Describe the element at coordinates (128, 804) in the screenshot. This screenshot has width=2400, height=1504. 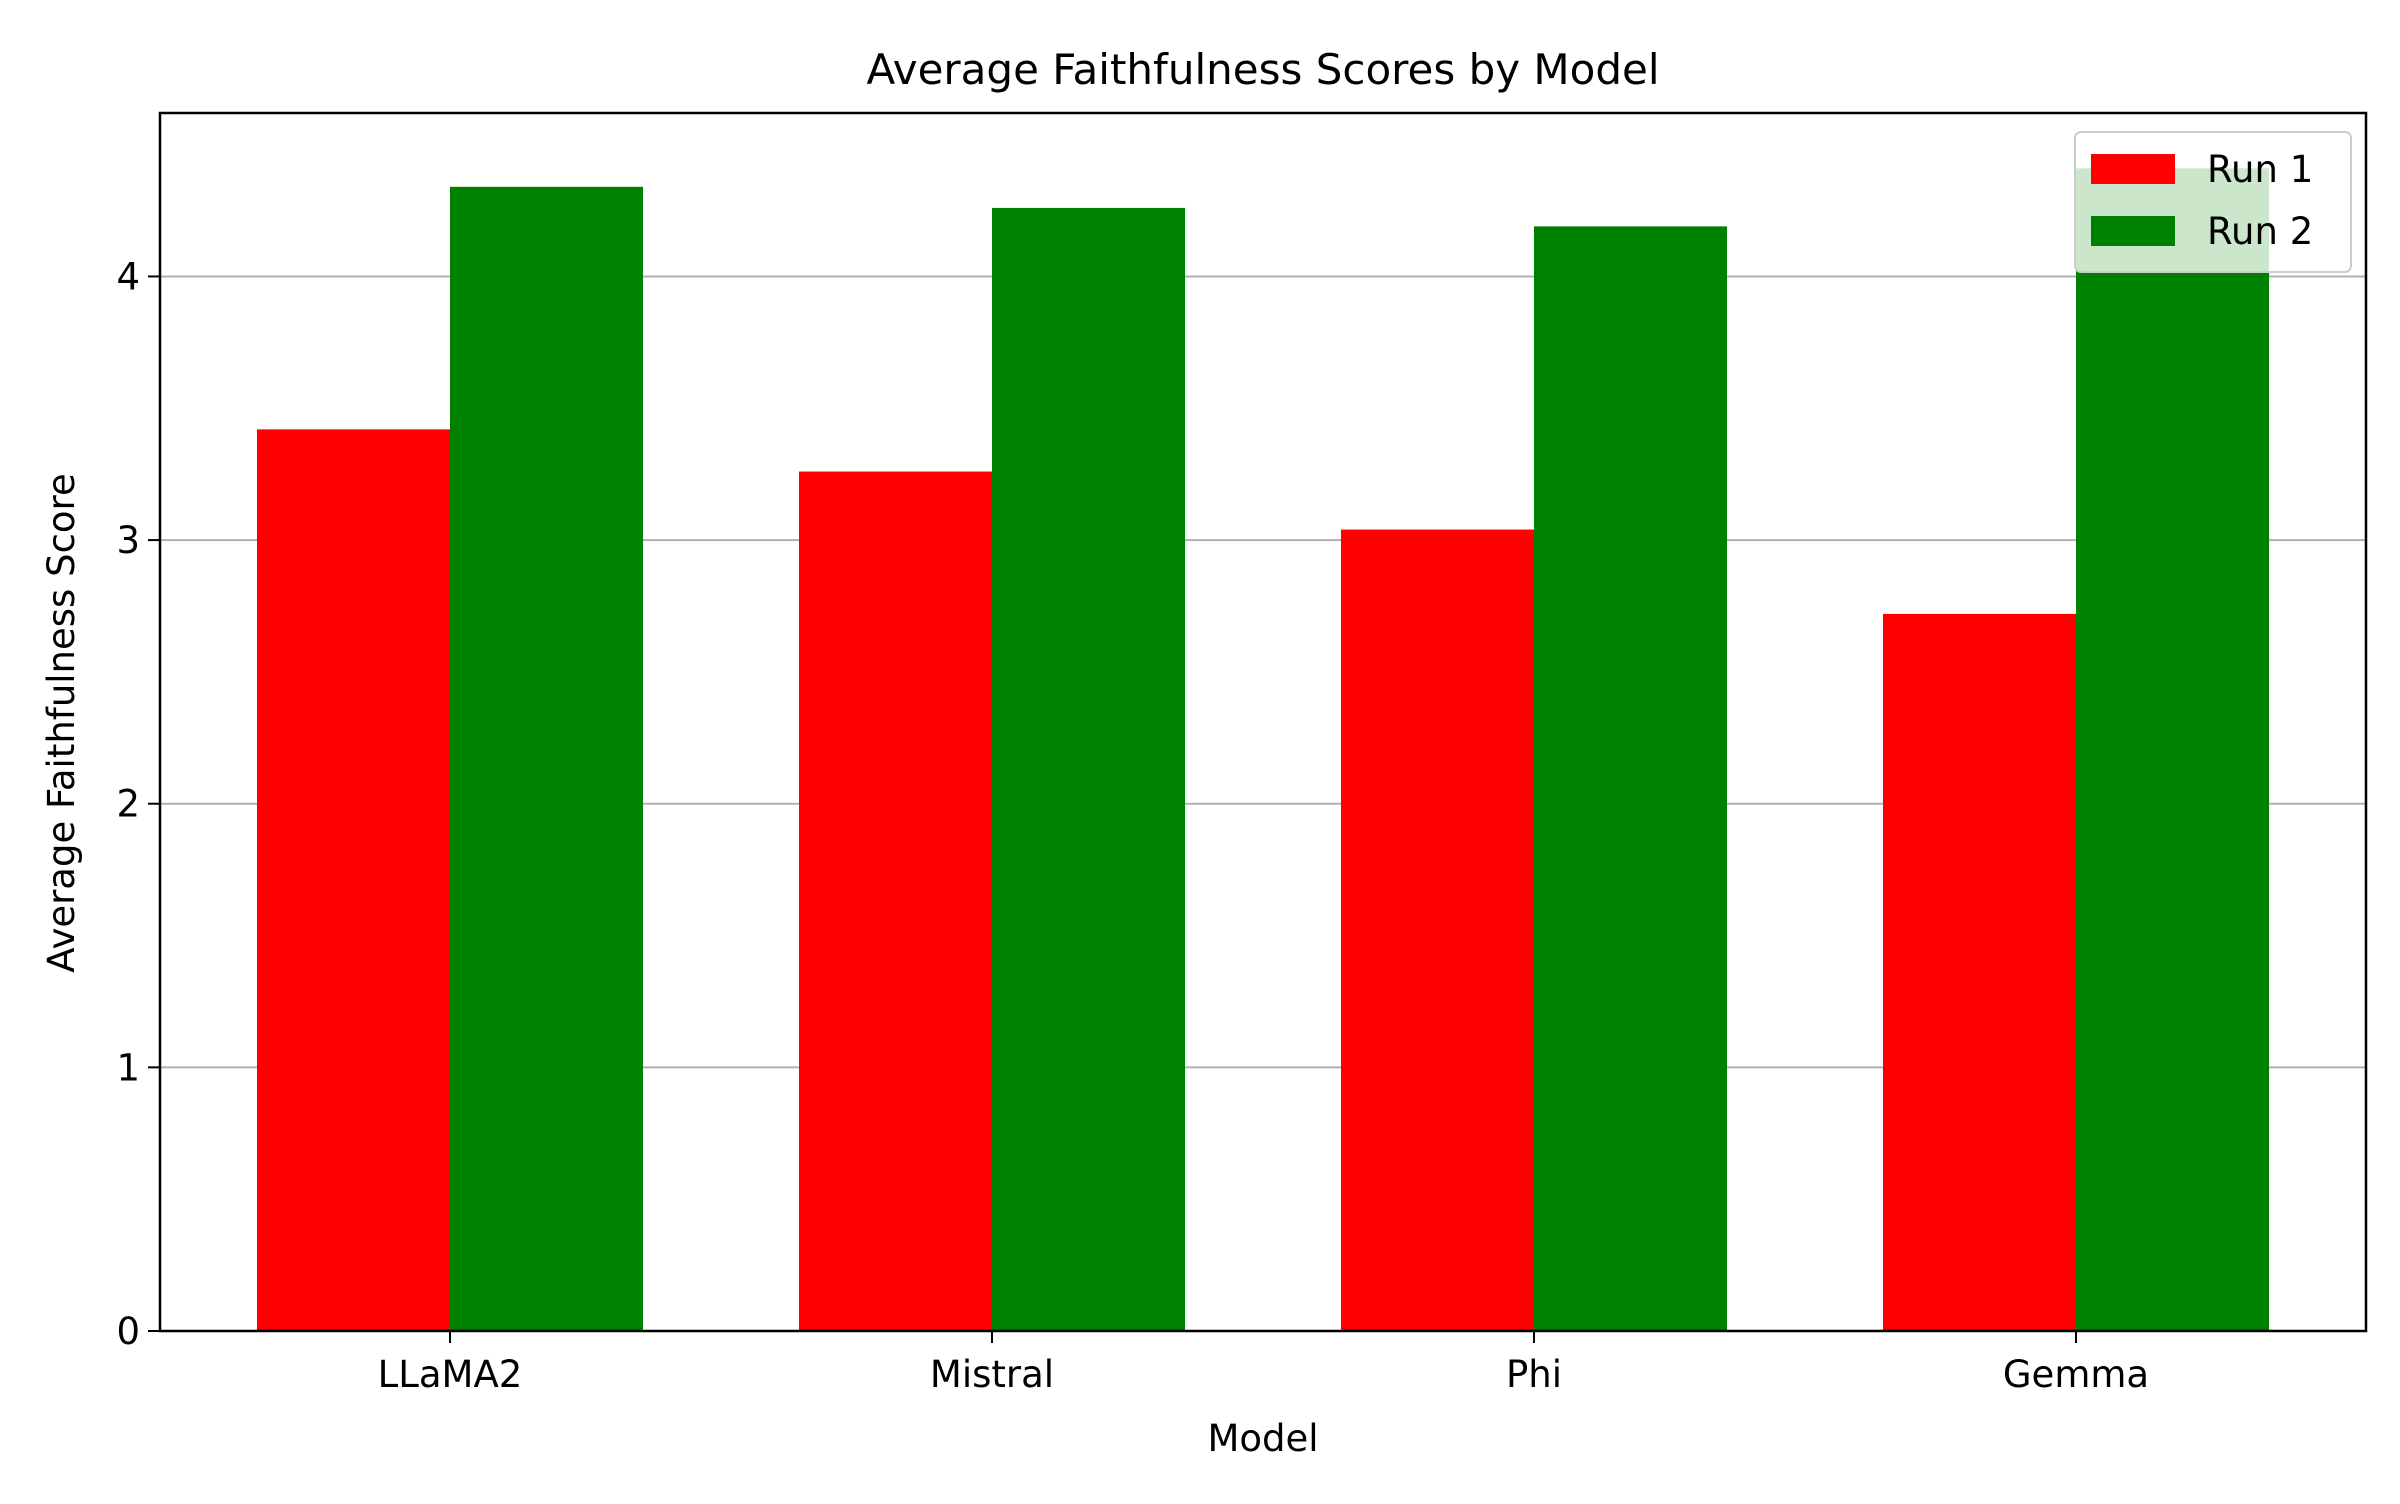
I see `y-tick-label: 2` at that location.